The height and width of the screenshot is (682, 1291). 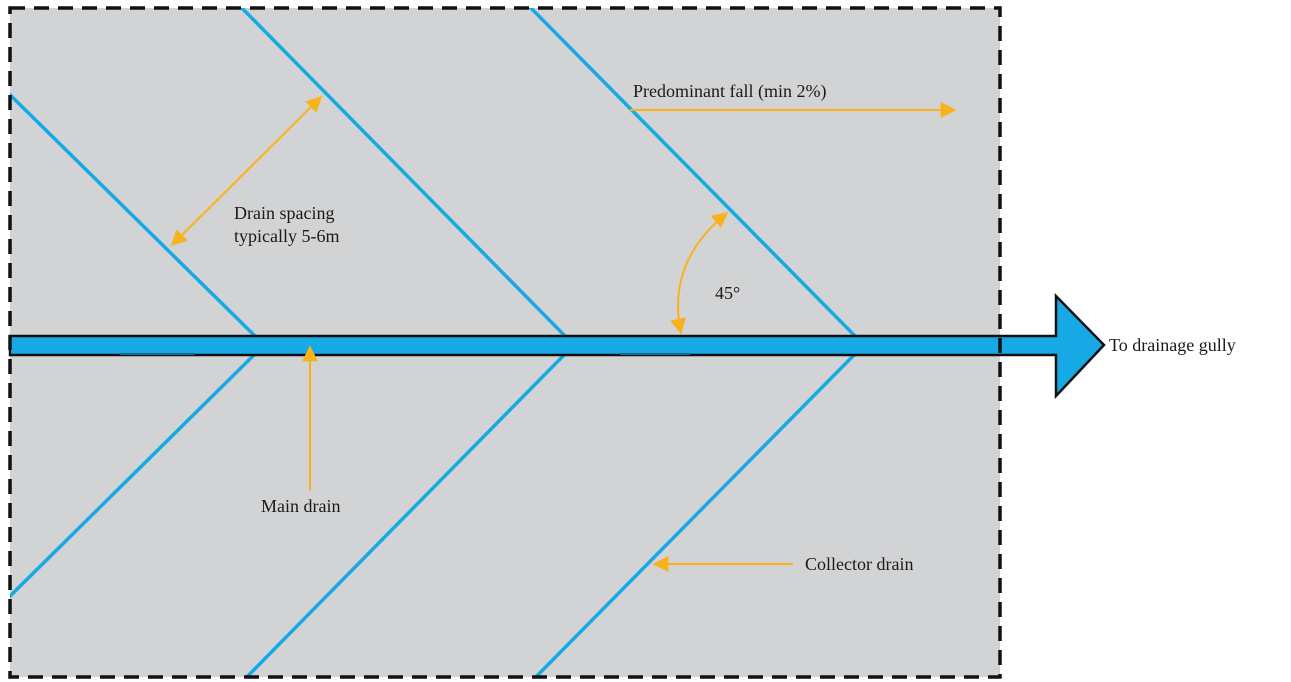 What do you see at coordinates (534, 345) in the screenshot?
I see `main-drain-bar-fill` at bounding box center [534, 345].